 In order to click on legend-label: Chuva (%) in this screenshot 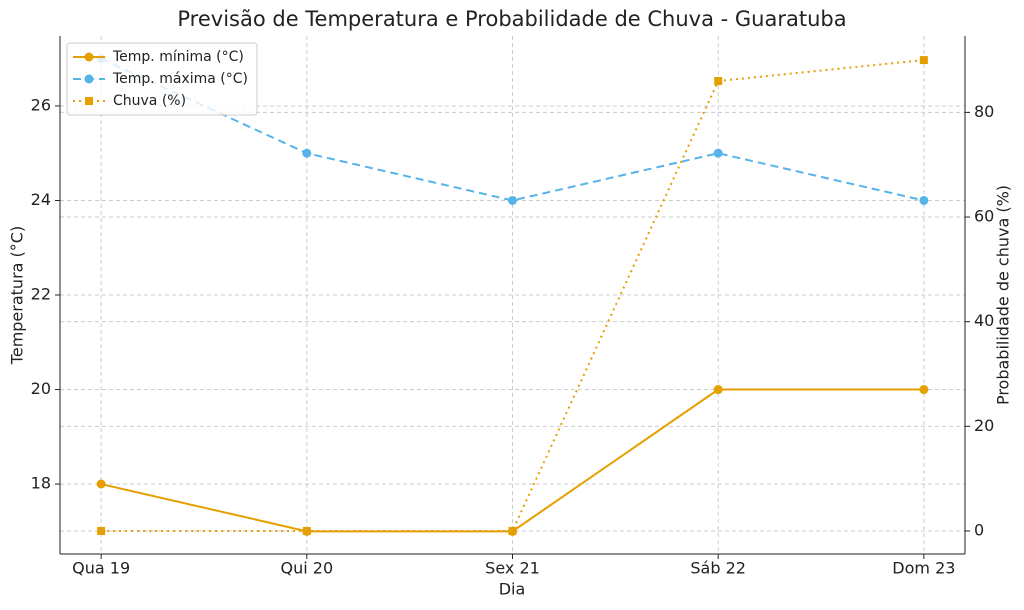, I will do `click(149, 101)`.